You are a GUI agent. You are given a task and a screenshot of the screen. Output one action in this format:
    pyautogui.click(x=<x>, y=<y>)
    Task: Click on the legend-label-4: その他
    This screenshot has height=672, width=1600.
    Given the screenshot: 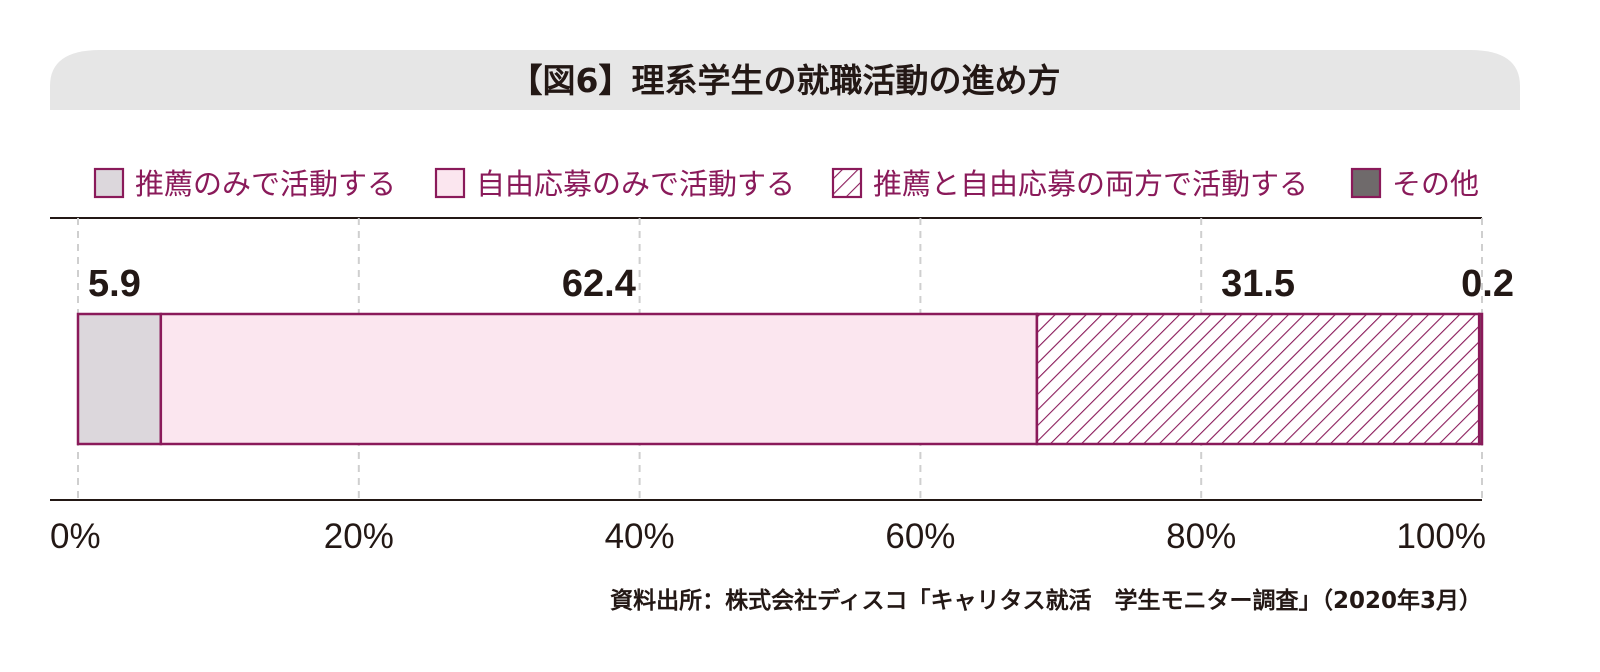 What is the action you would take?
    pyautogui.click(x=1435, y=184)
    